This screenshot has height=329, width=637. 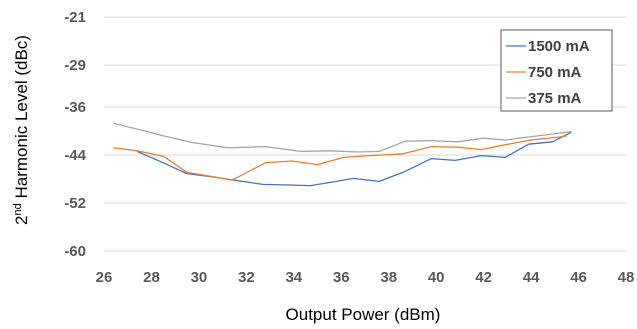 I want to click on y-axis-title: 2nd Harmonic Level (dBc), so click(x=21, y=130).